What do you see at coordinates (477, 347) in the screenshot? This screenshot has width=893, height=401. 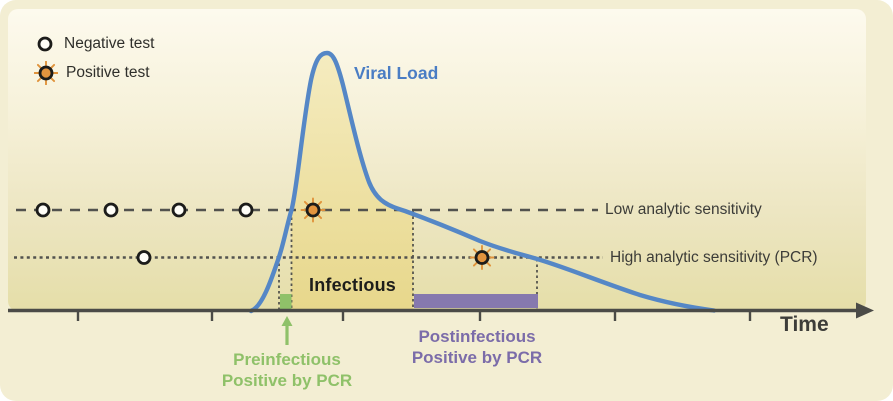 I see `postinfectious-label: Postinfectious Positive by PCR` at bounding box center [477, 347].